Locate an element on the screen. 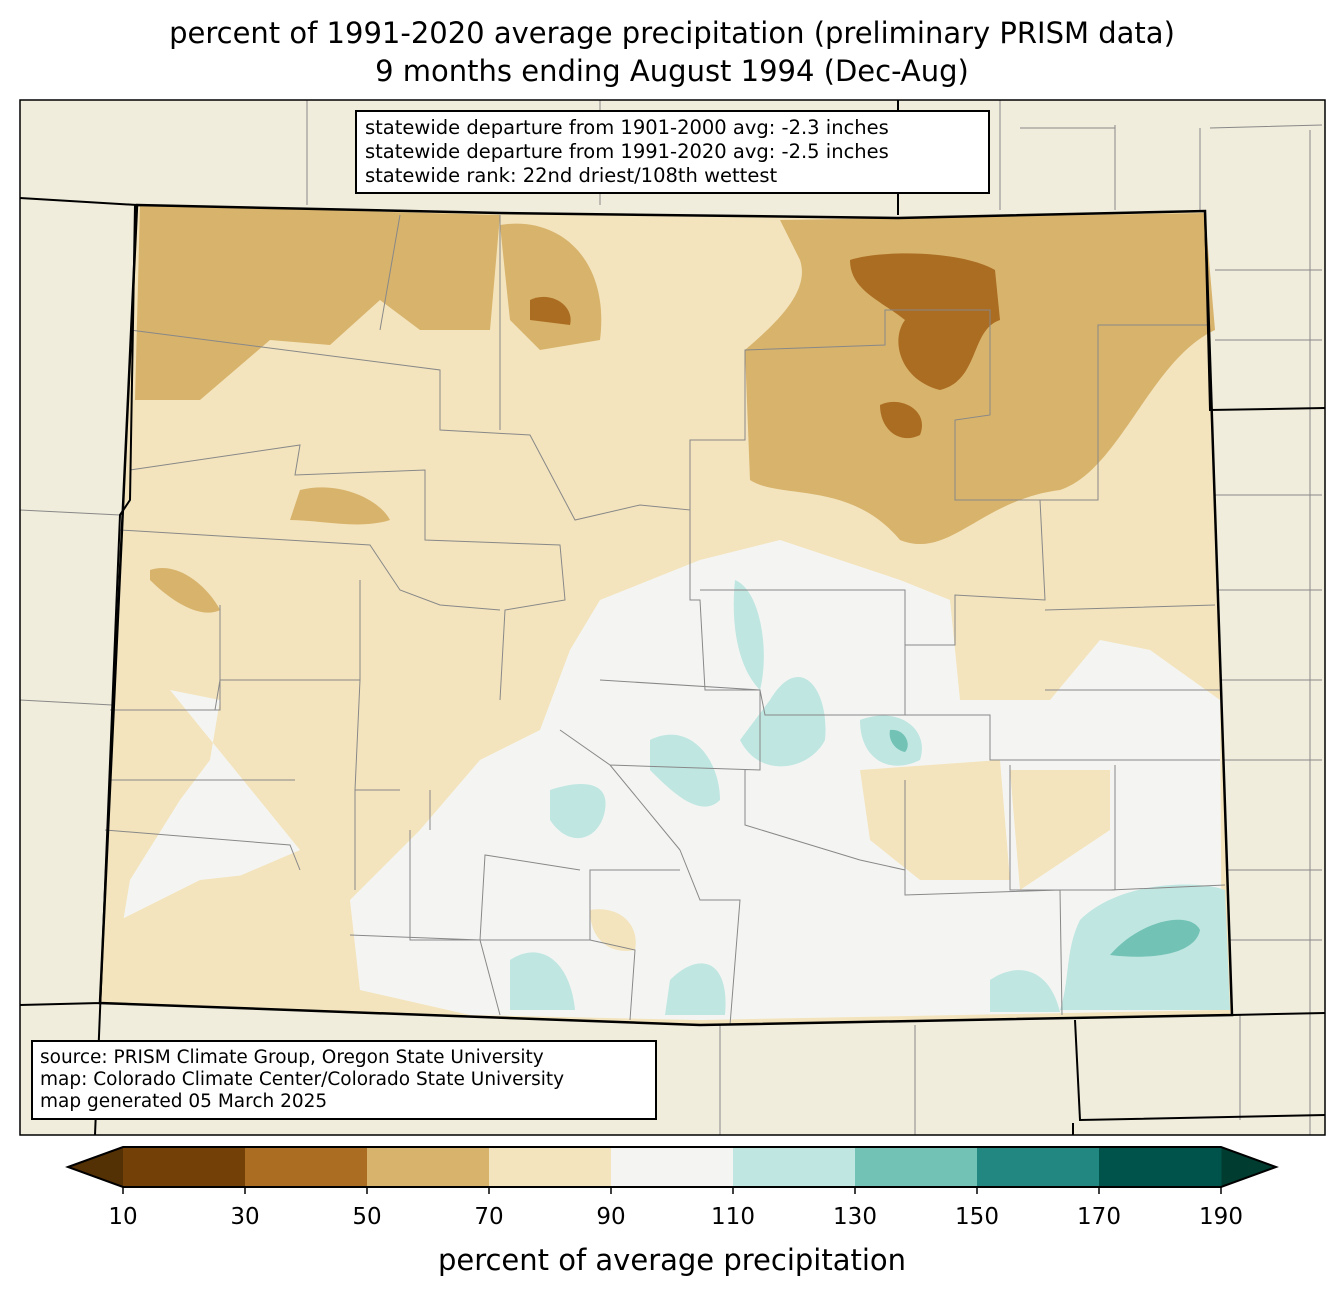 This screenshot has height=1299, width=1344. region-70-90-spot is located at coordinates (613, 930).